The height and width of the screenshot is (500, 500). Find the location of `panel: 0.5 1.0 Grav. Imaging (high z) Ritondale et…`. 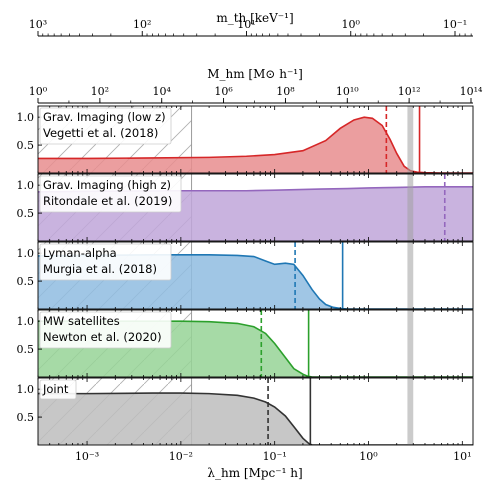

panel: 0.5 1.0 Grav. Imaging (high z) Ritondale et… is located at coordinates (245, 207).